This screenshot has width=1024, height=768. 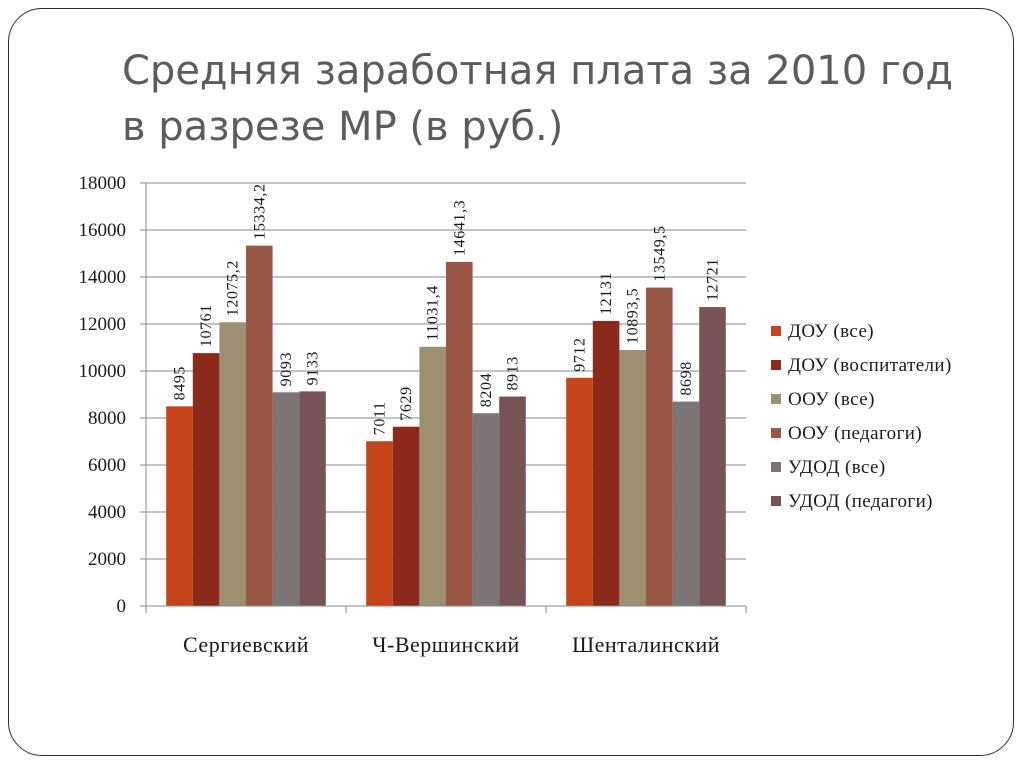 I want to click on category-label: Ч-Вершинский, so click(x=446, y=644).